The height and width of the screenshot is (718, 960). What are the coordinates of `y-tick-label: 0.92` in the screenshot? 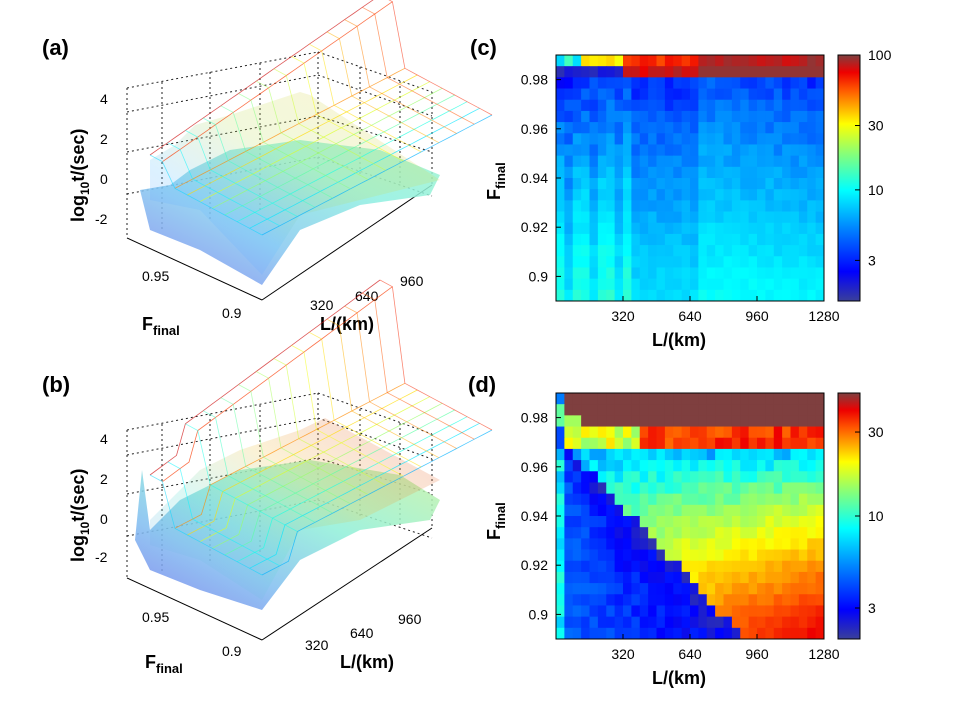 It's located at (534, 227).